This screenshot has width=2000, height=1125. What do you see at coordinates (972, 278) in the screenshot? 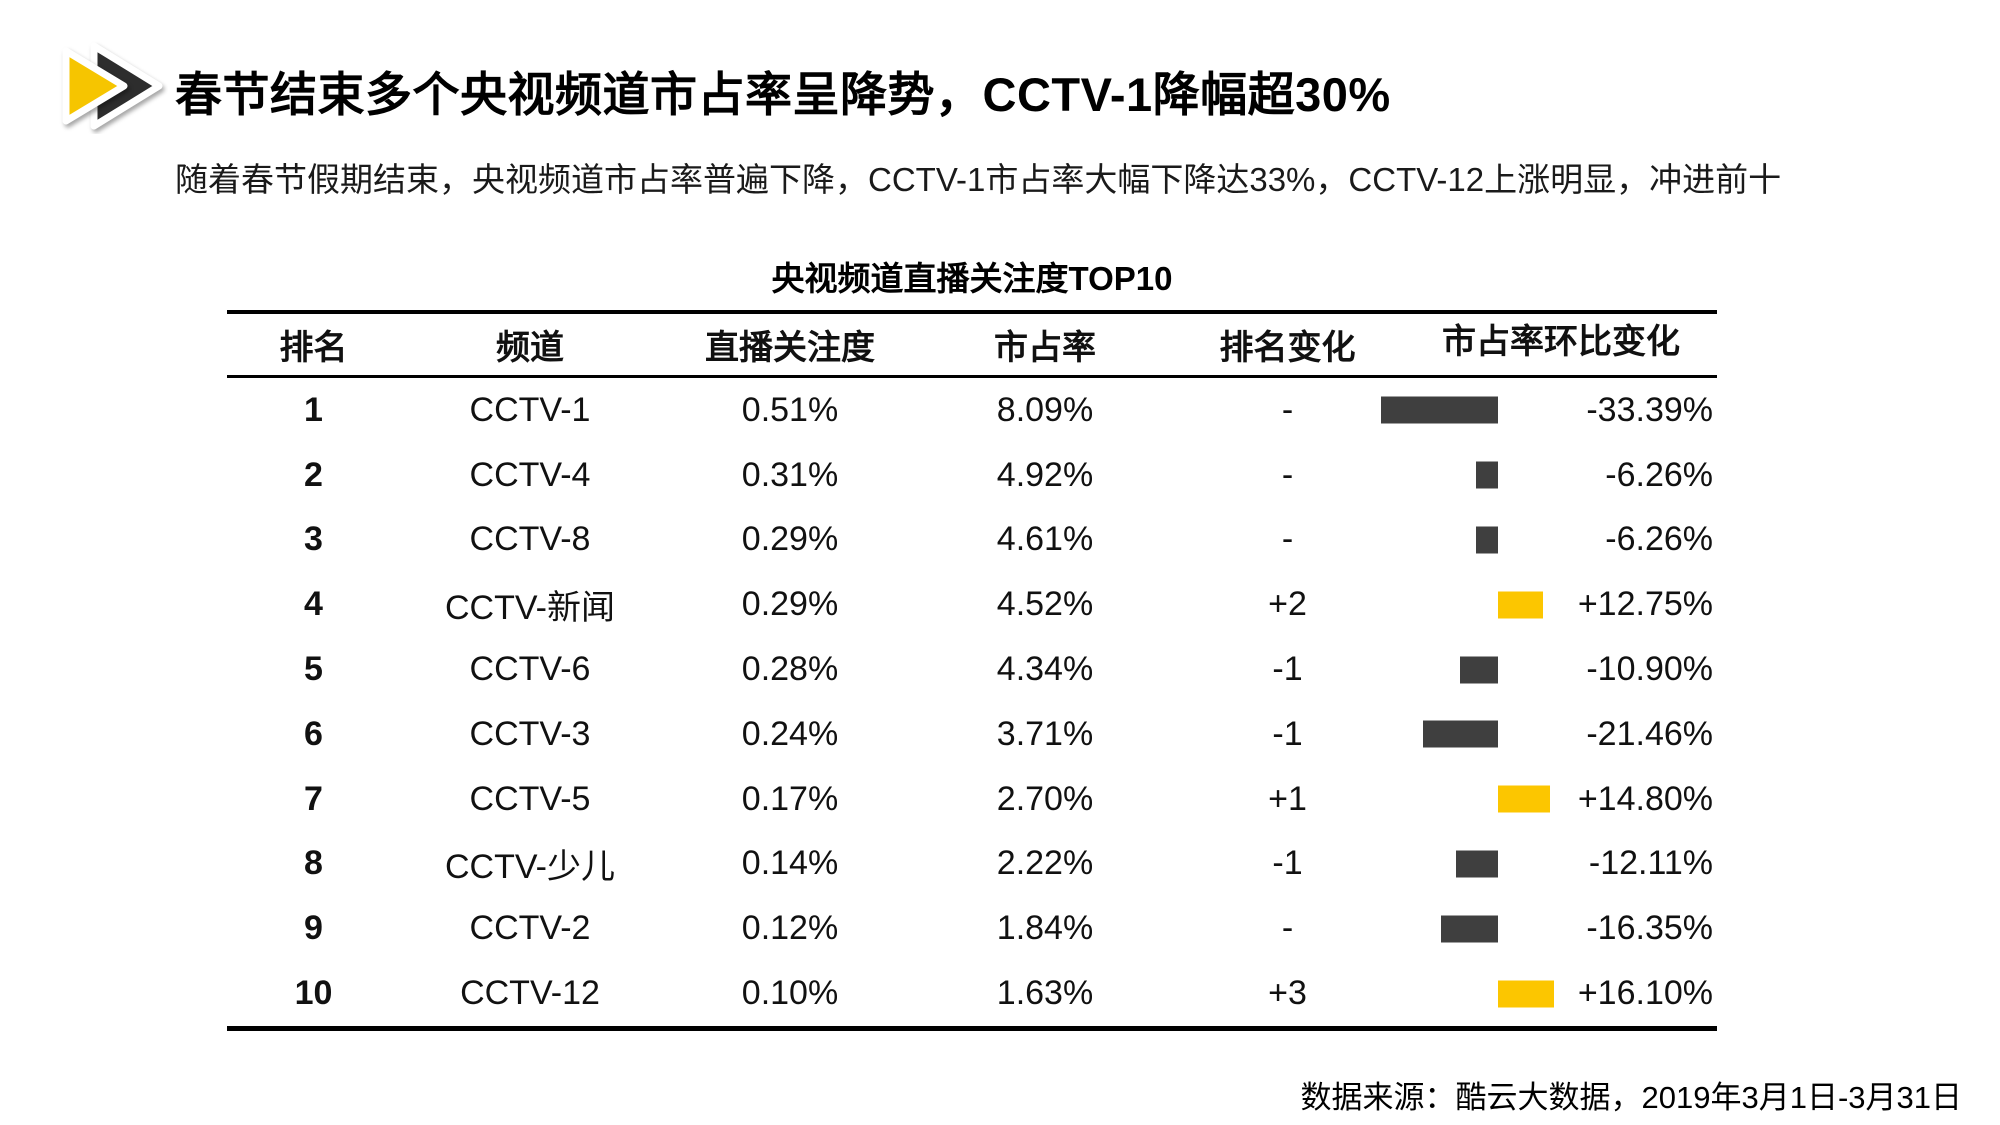
I see `table-title: 央视频道直播关注度TOP10` at bounding box center [972, 278].